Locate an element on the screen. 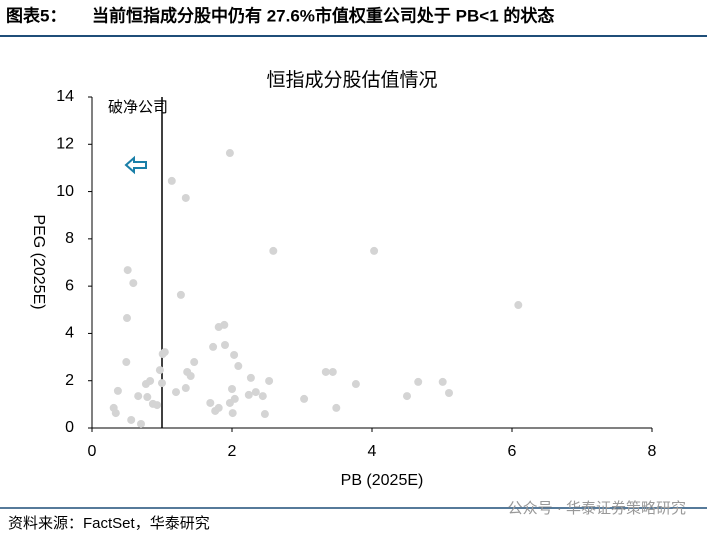 This screenshot has height=542, width=707. y-axis-label: PEG (2025E) is located at coordinates (38, 261).